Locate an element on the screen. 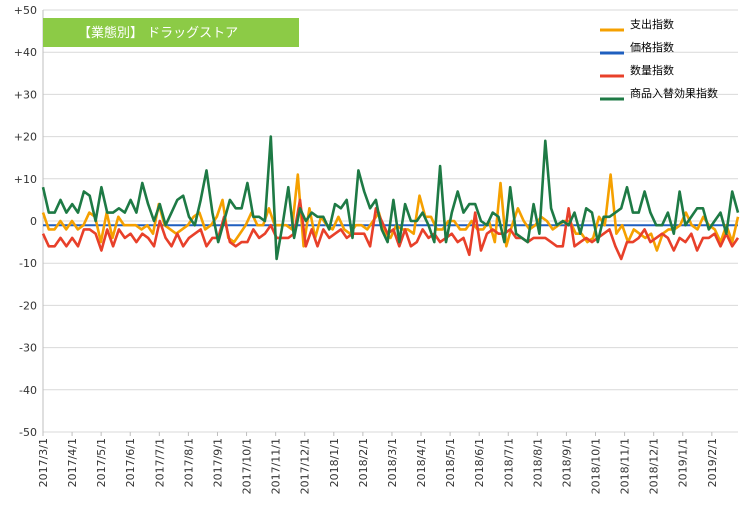 The image size is (742, 515). x-tick-label: 2018/3/1 is located at coordinates (392, 462).